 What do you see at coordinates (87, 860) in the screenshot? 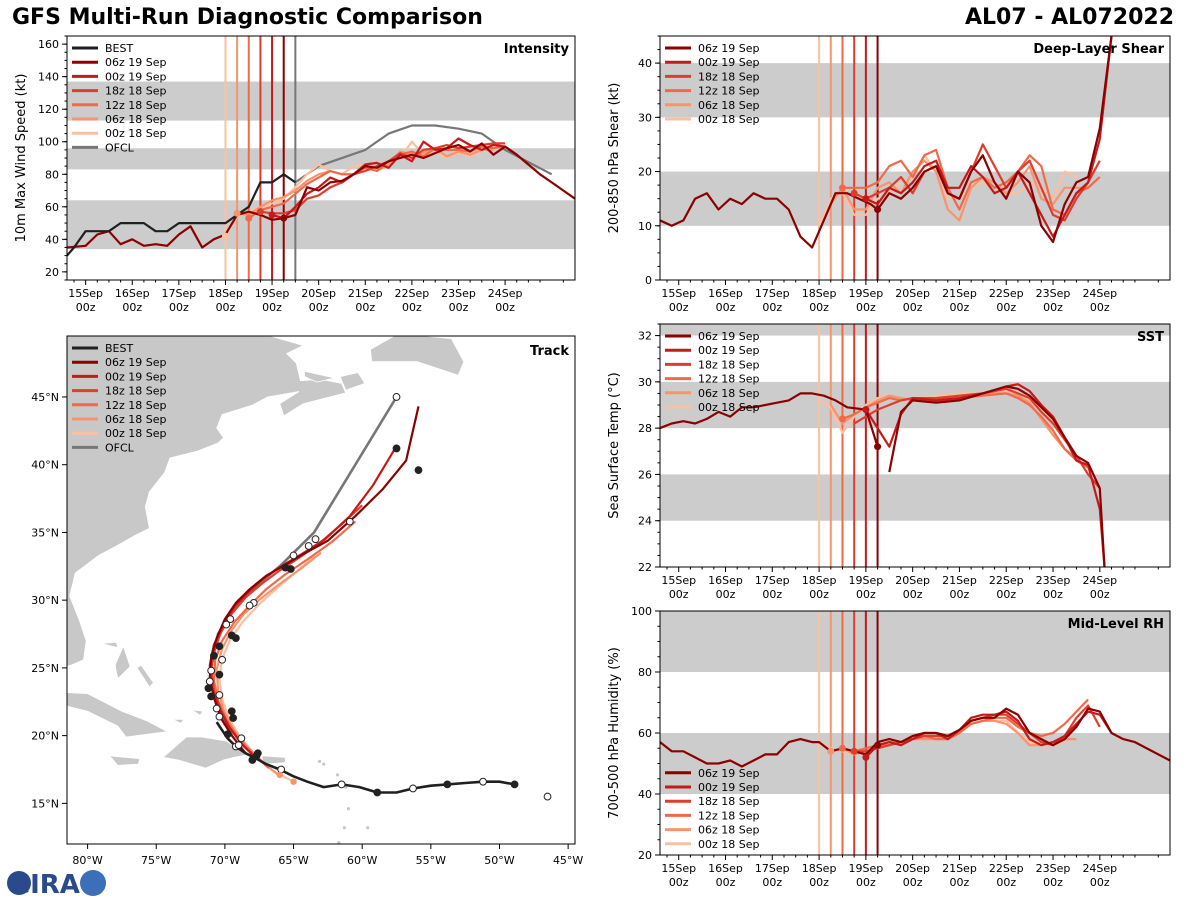
I see `x-tick-label: 80°W` at bounding box center [87, 860].